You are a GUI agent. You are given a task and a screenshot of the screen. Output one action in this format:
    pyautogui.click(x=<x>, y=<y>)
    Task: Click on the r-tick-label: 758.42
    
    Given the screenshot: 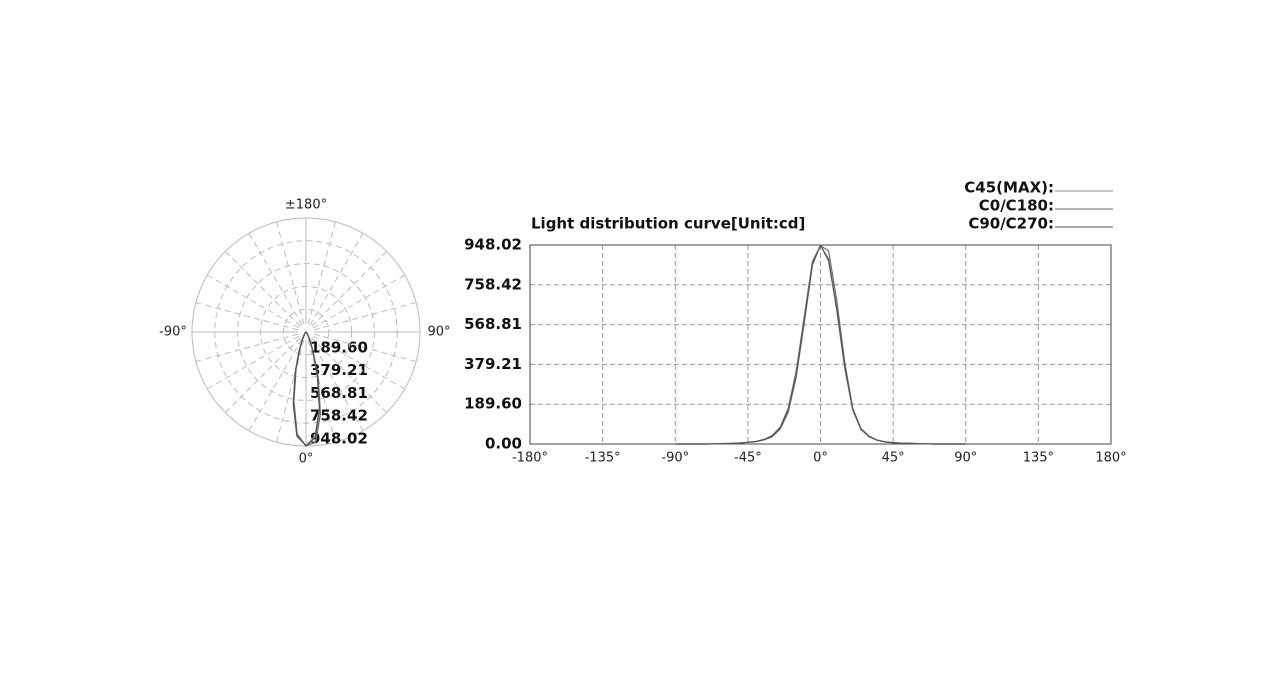 What is the action you would take?
    pyautogui.click(x=339, y=416)
    